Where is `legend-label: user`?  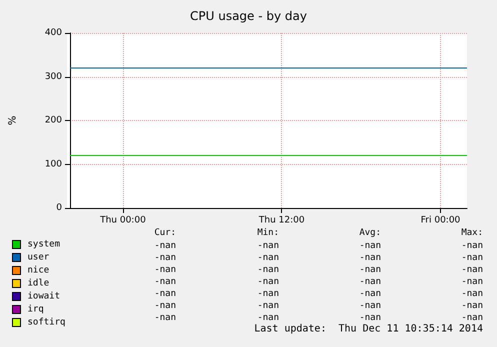
legend-label: user is located at coordinates (39, 257).